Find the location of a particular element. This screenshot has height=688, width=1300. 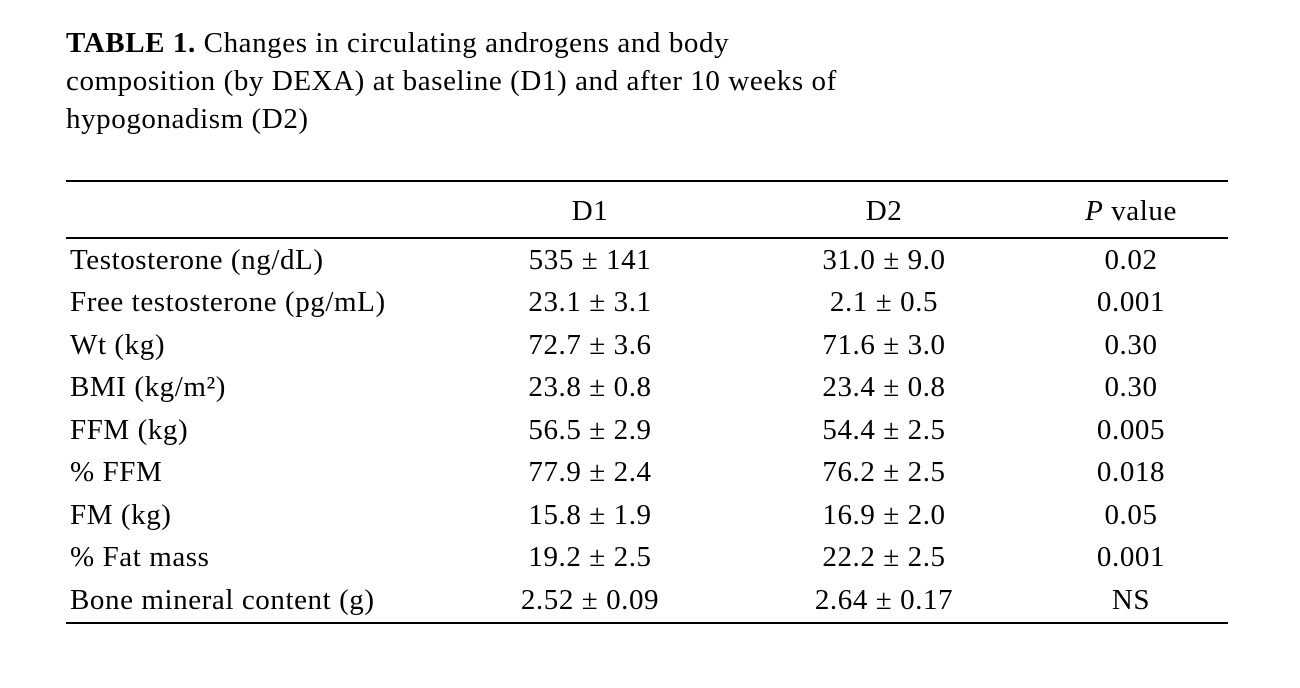

row-label: Bone mineral content (g) is located at coordinates (222, 599).